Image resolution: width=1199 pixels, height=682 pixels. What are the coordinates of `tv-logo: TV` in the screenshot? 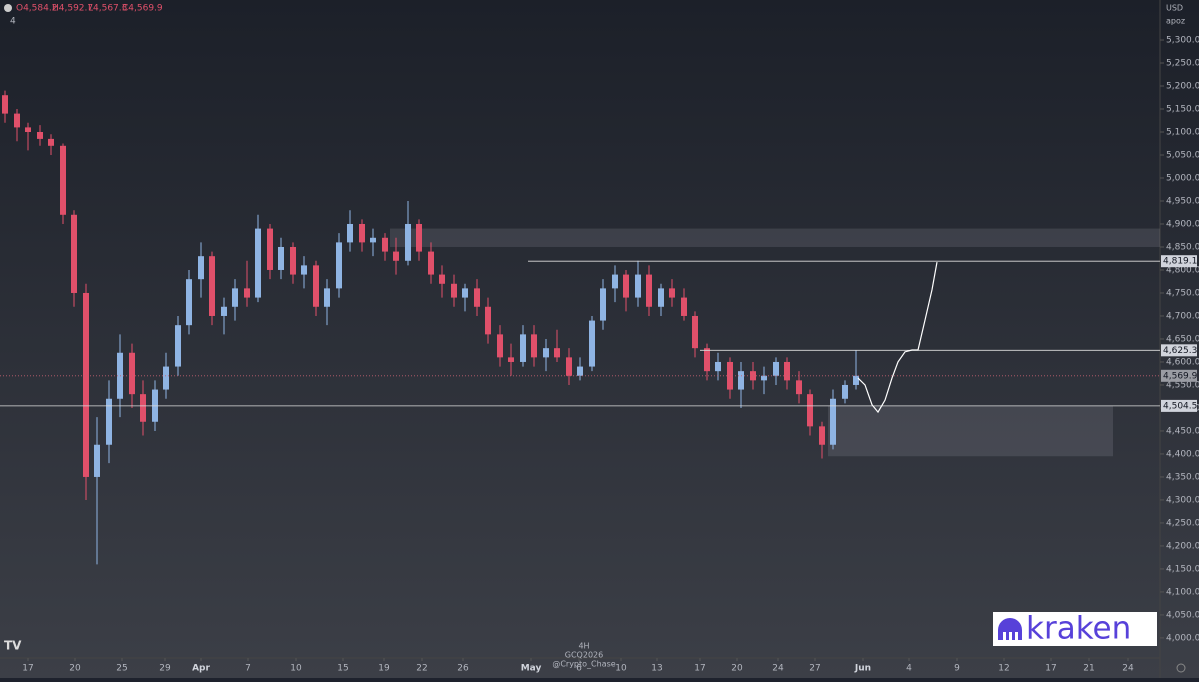 It's located at (13, 646).